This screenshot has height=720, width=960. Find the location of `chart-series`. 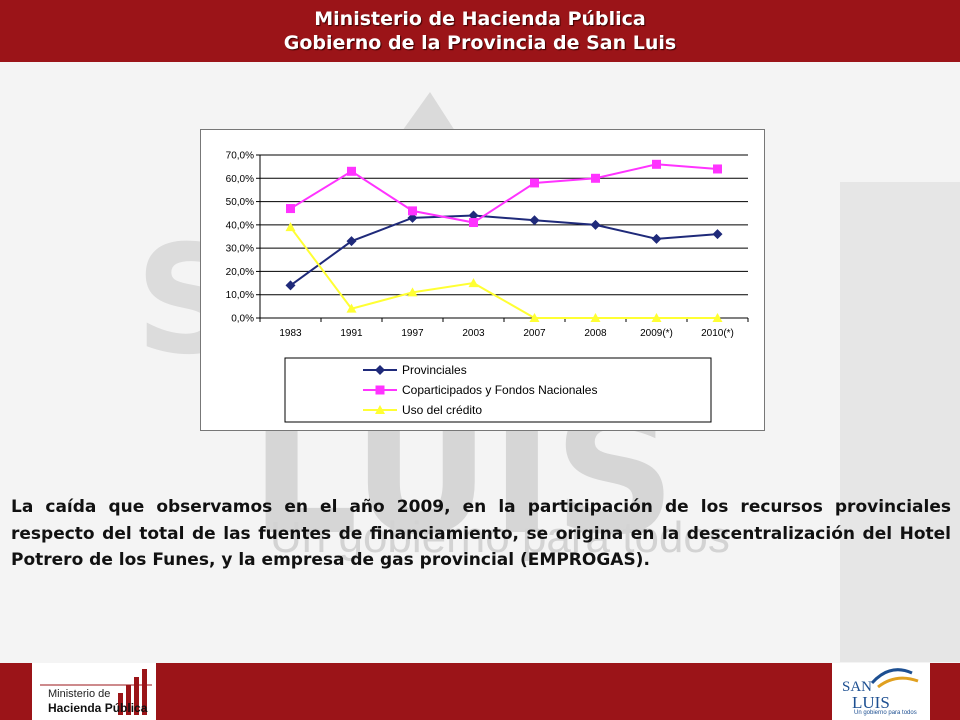

chart-series is located at coordinates (504, 240).